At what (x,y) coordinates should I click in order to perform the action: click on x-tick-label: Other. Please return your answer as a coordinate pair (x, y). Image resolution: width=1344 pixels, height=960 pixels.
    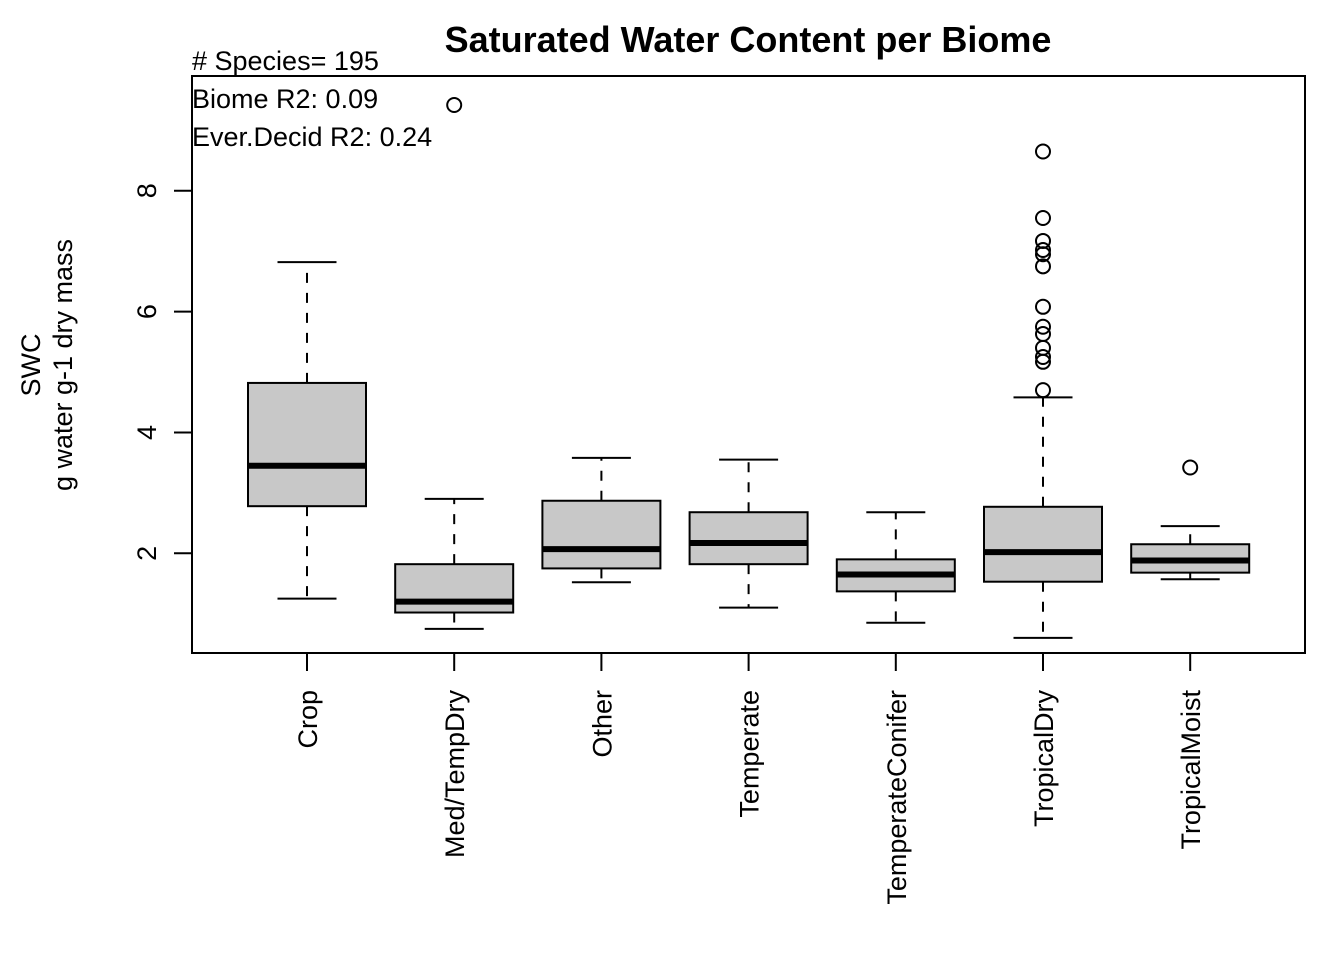
    Looking at the image, I should click on (602, 724).